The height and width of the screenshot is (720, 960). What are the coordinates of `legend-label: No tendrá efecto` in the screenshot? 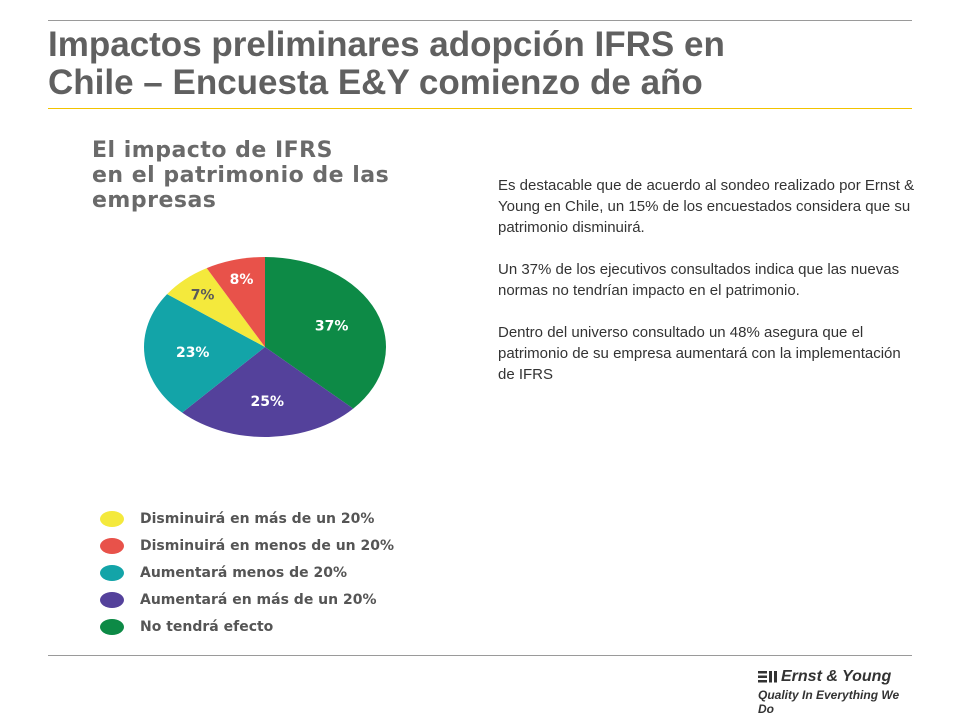 It's located at (207, 626).